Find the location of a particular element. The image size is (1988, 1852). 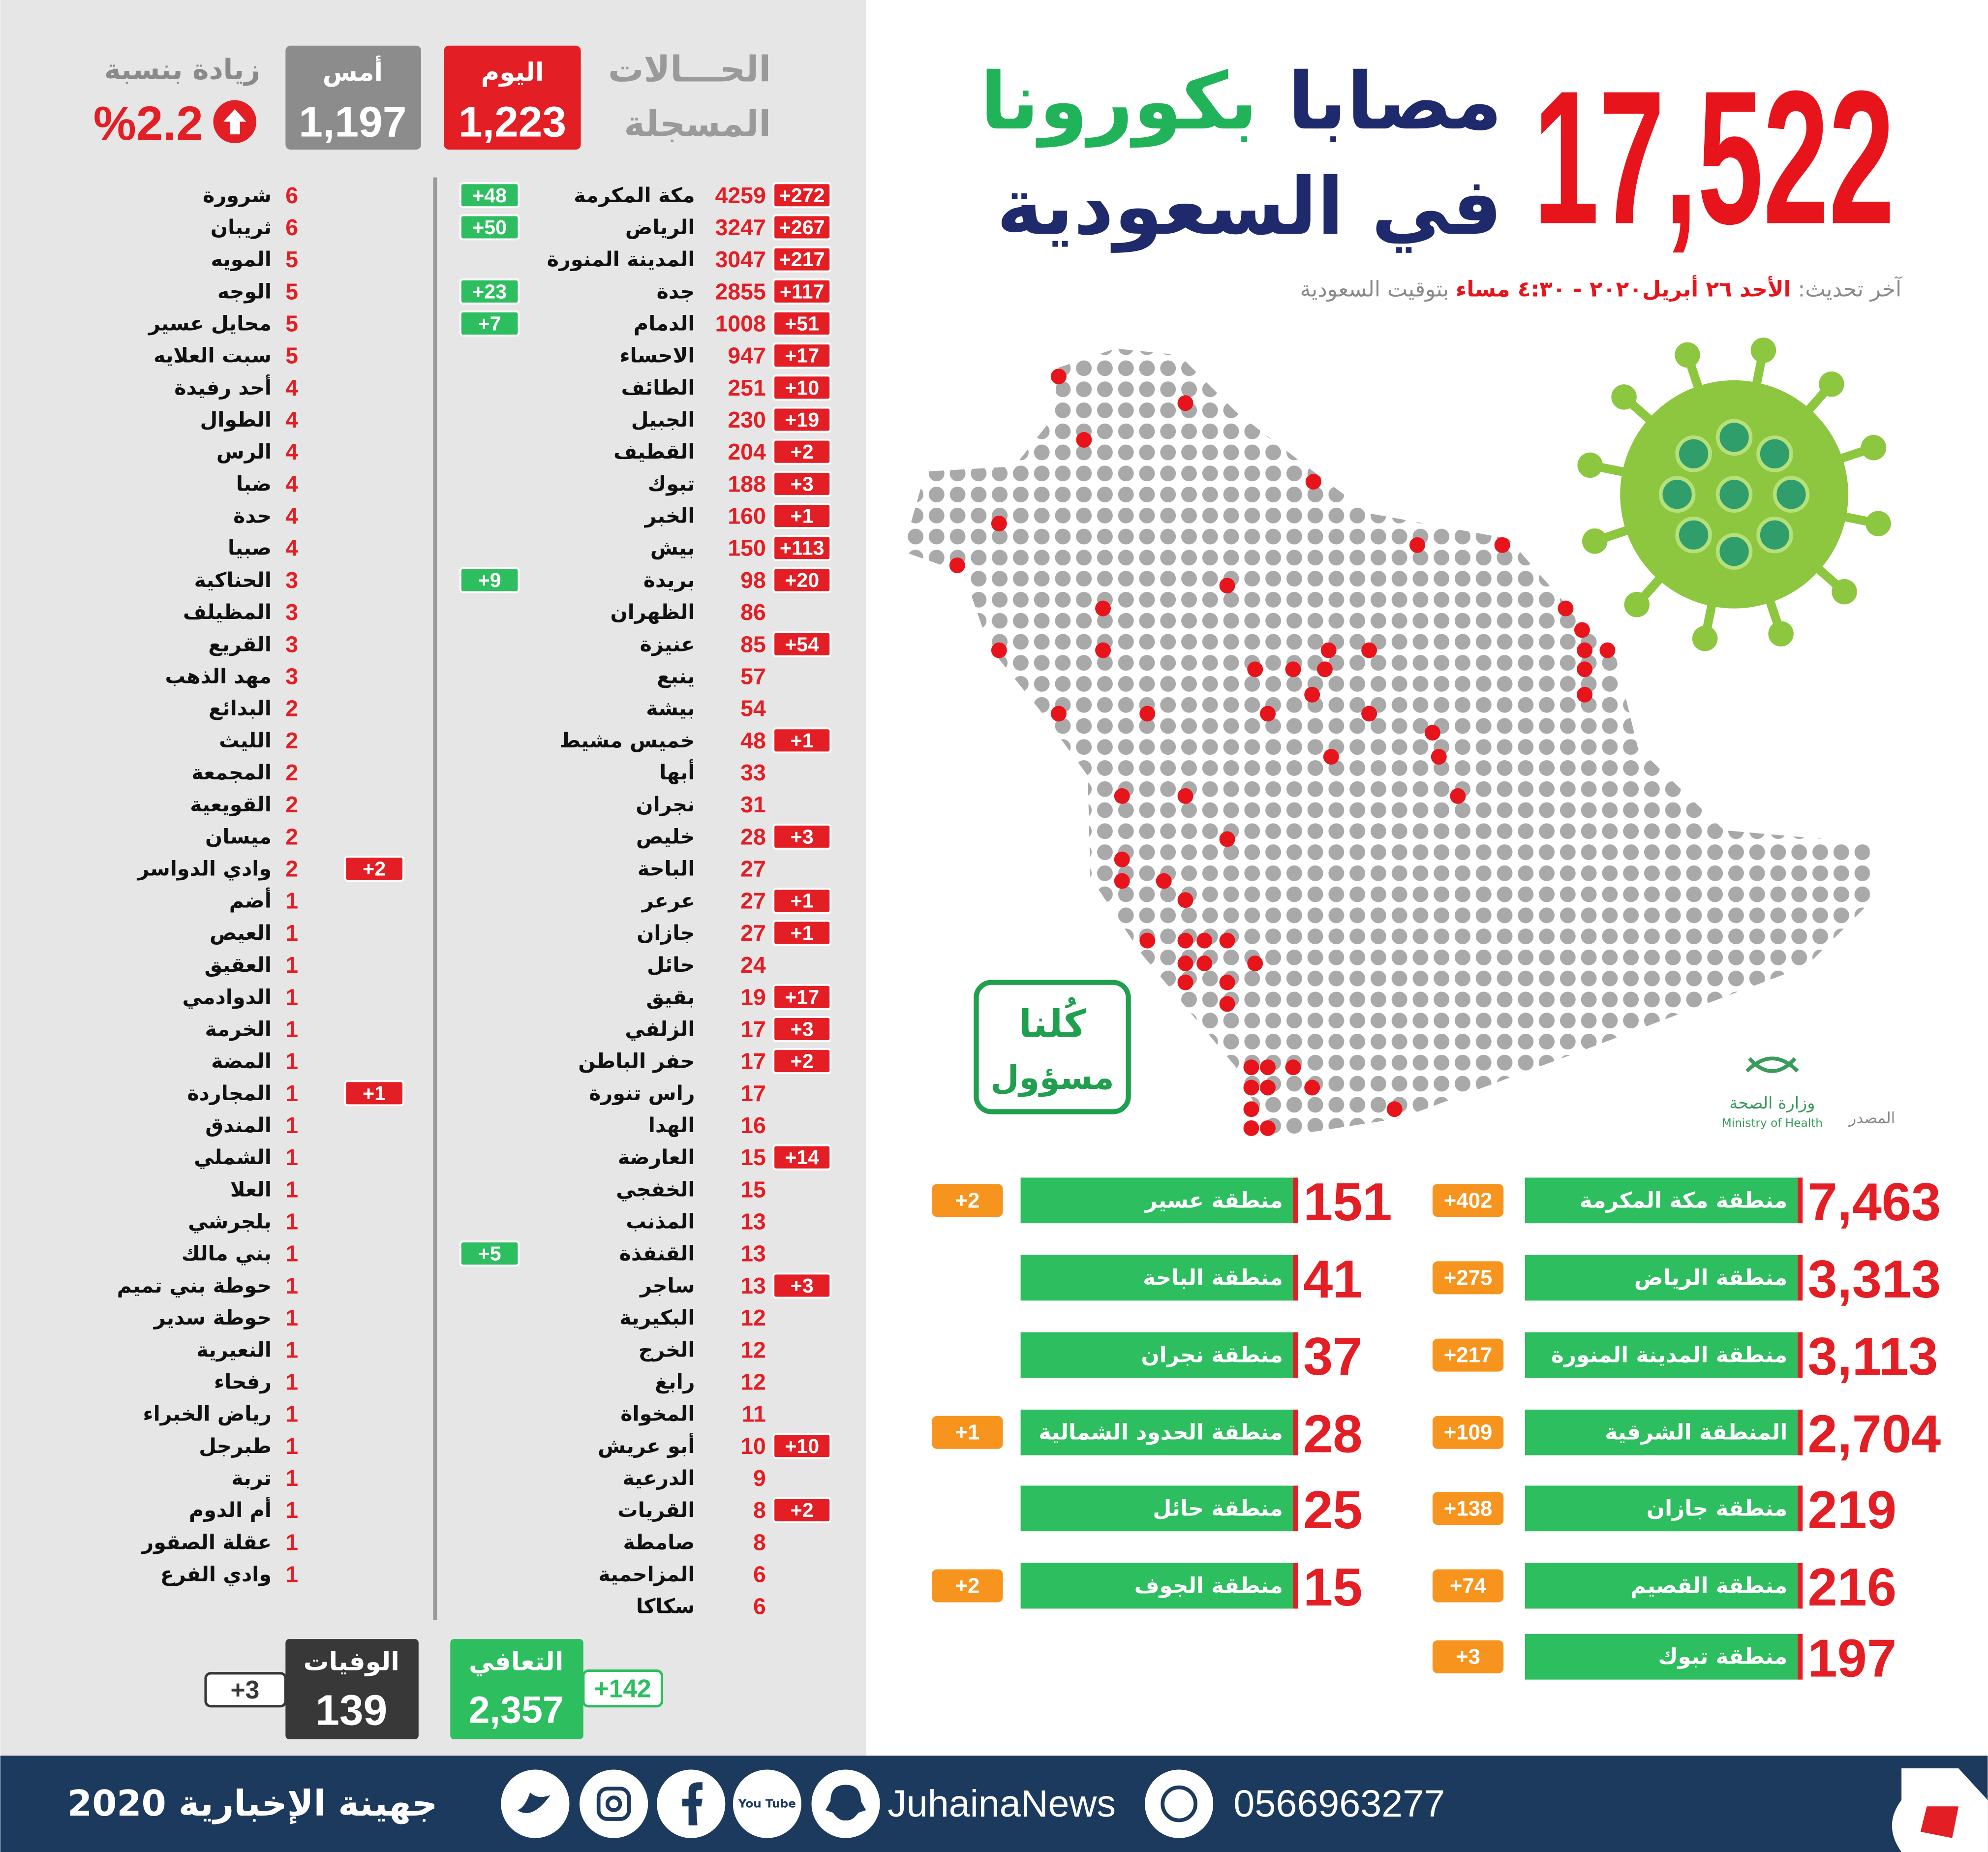

city-name: راس تنورة is located at coordinates (642, 1093).